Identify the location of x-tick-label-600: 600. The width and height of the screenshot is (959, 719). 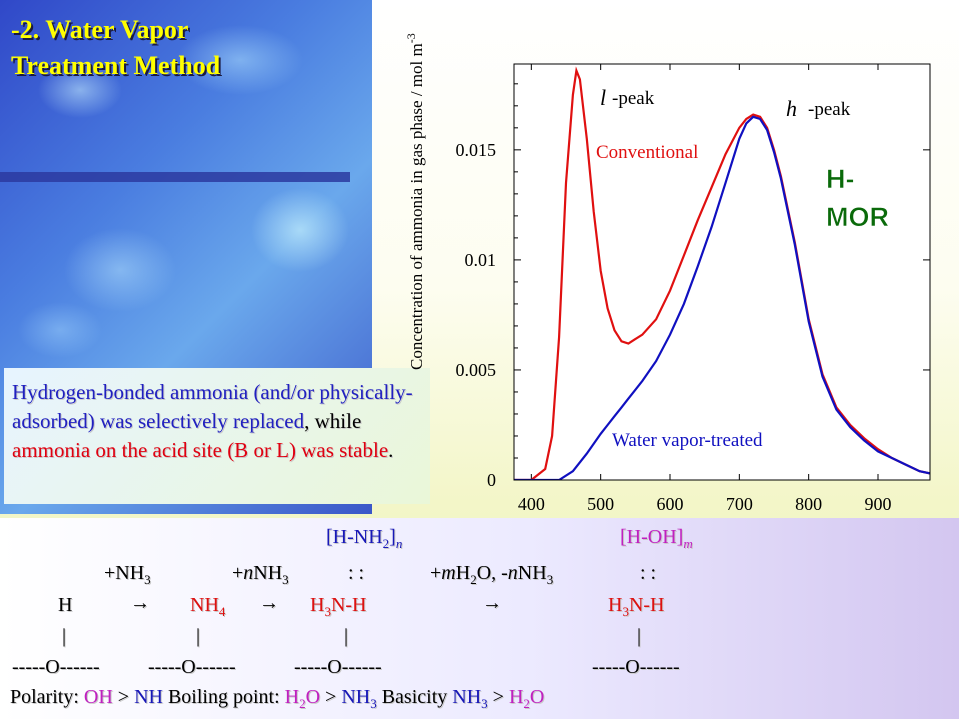
(670, 504).